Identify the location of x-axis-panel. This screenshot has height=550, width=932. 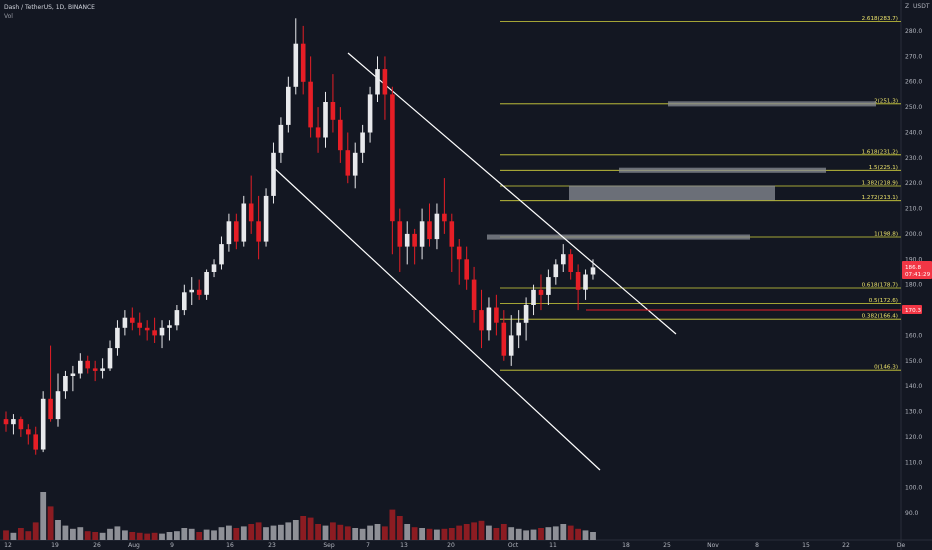
(466, 545).